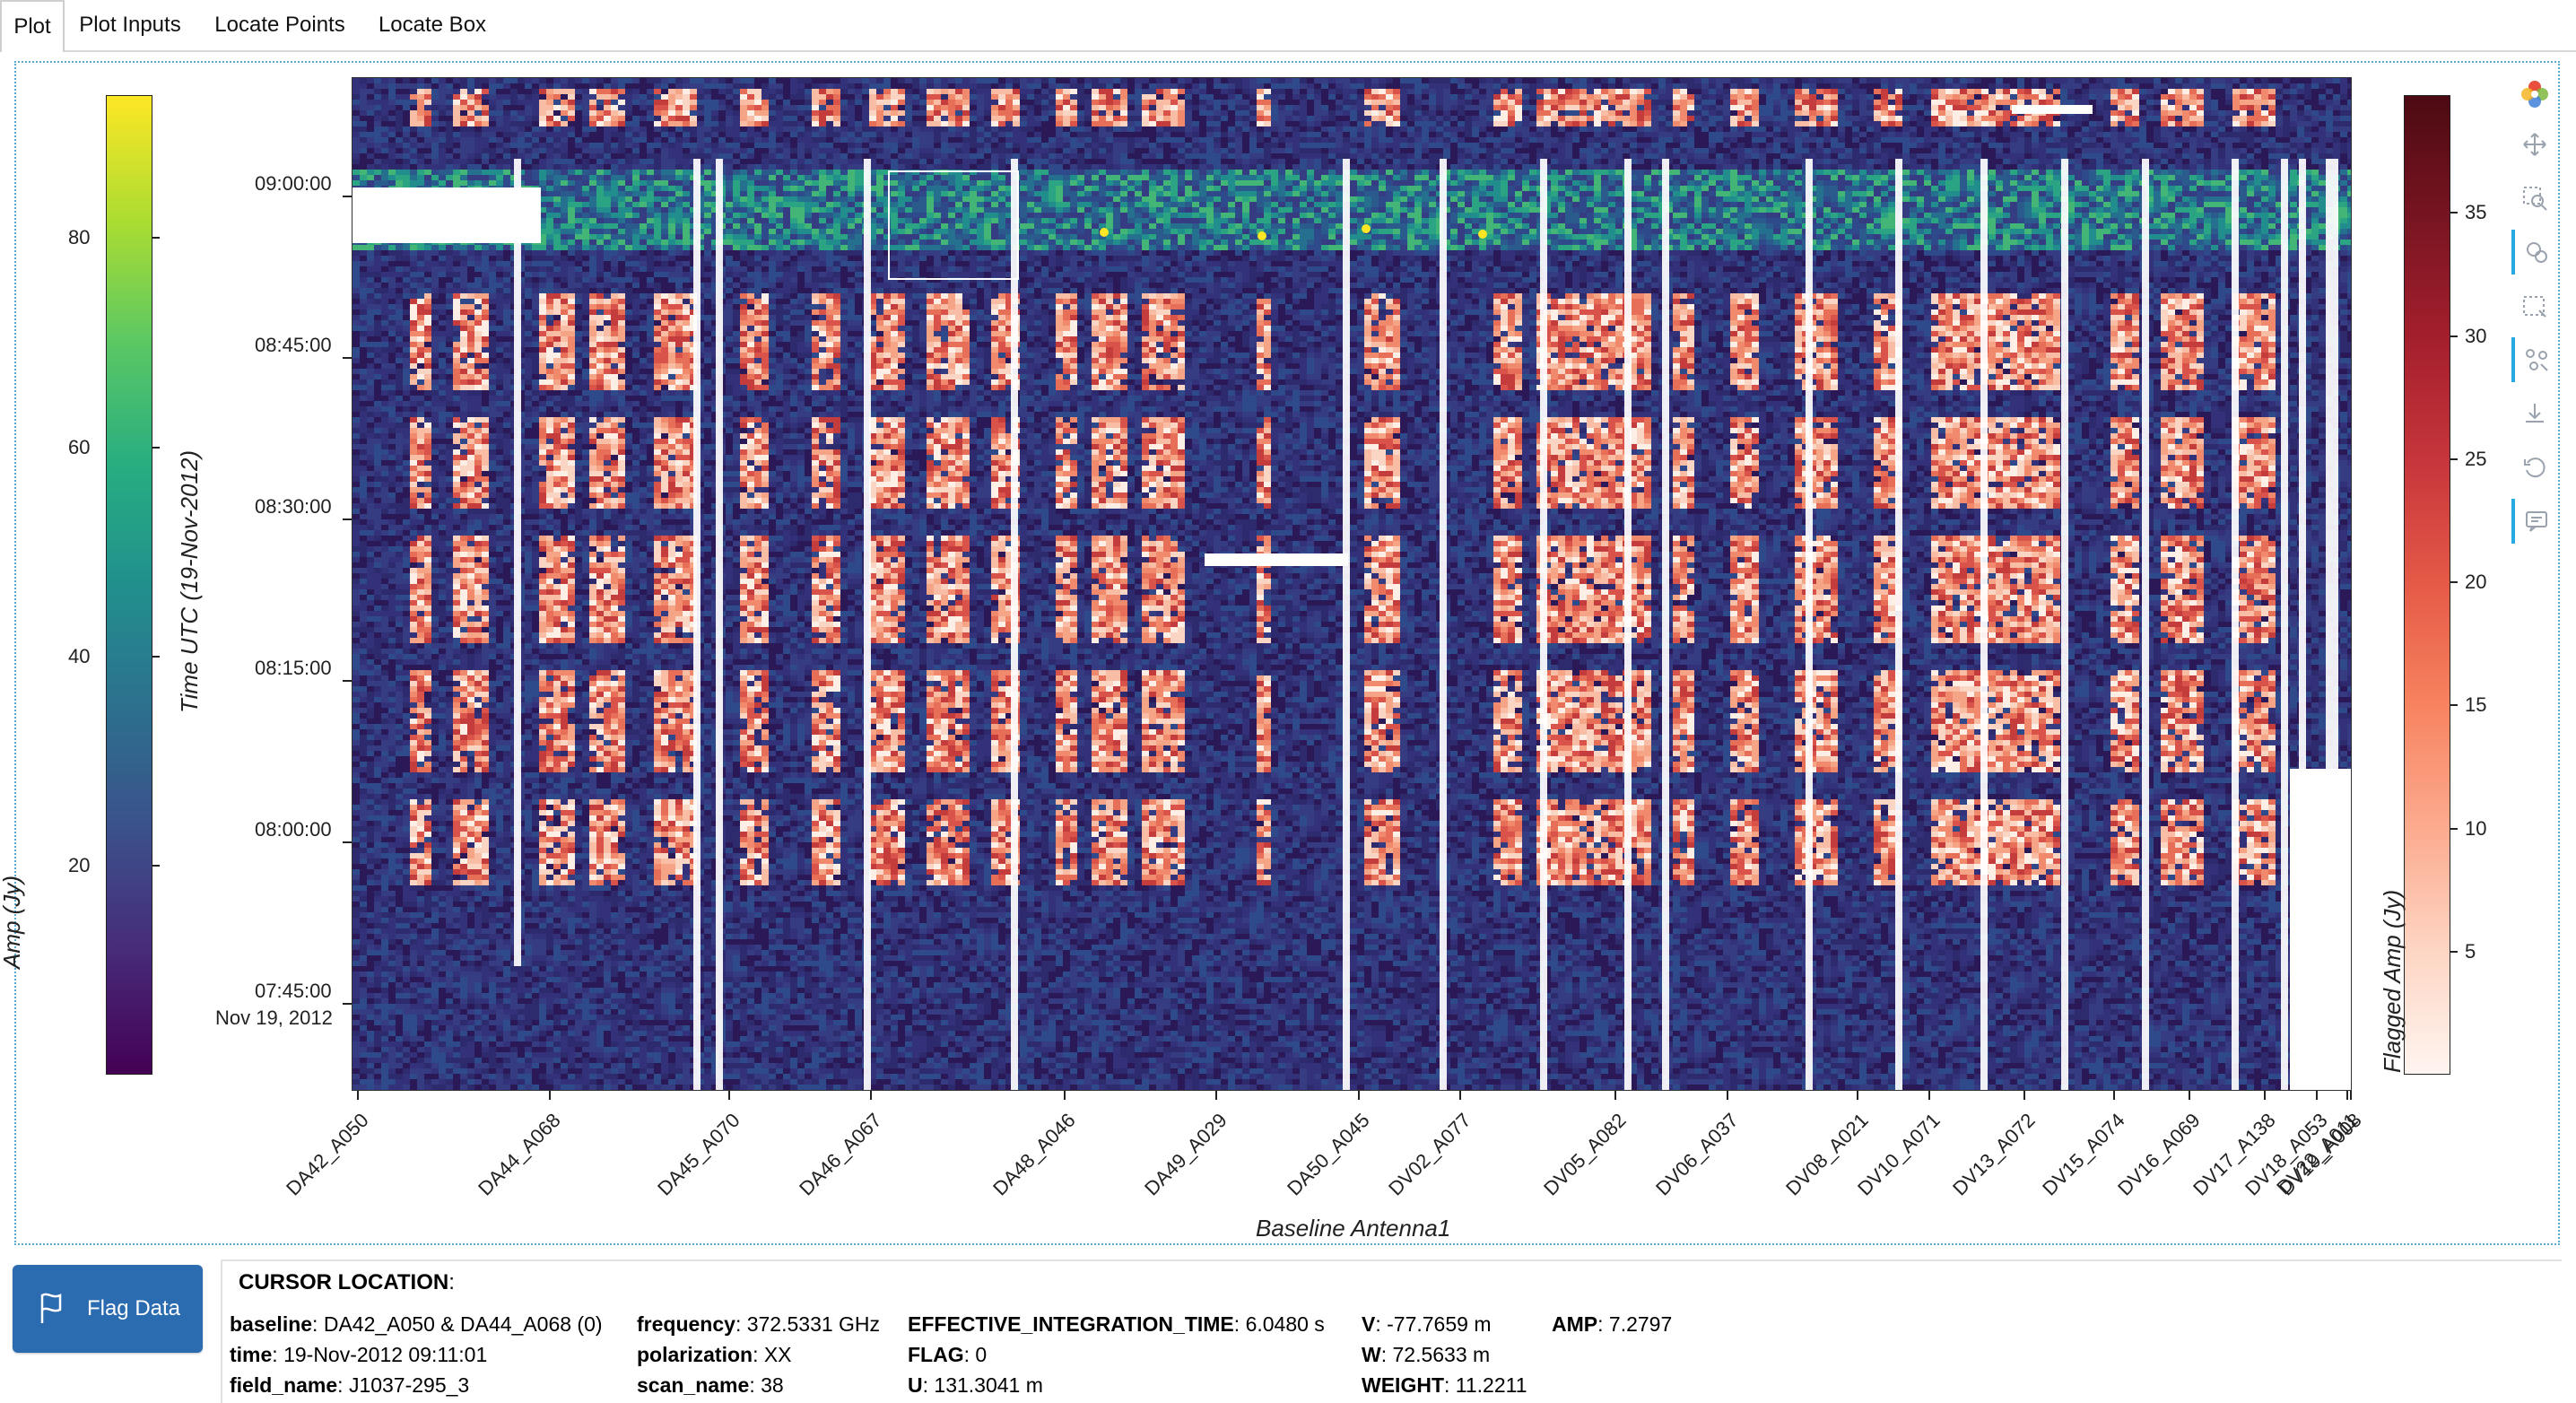 Image resolution: width=2576 pixels, height=1403 pixels. What do you see at coordinates (32, 26) in the screenshot?
I see `tab-plot: Plot` at bounding box center [32, 26].